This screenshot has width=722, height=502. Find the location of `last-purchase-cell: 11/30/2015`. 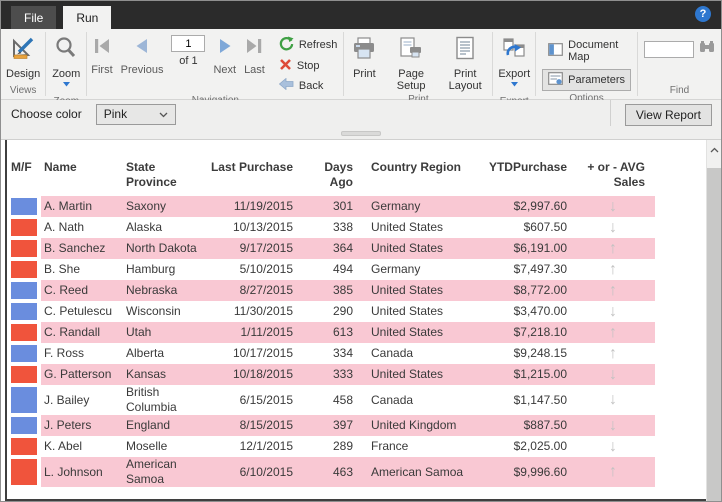

last-purchase-cell: 11/30/2015 is located at coordinates (263, 311).